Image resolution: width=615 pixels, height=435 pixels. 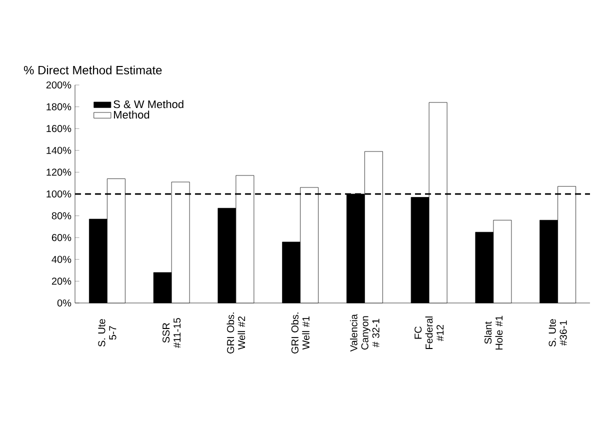 What do you see at coordinates (149, 104) in the screenshot?
I see `legend-label: S & W Method` at bounding box center [149, 104].